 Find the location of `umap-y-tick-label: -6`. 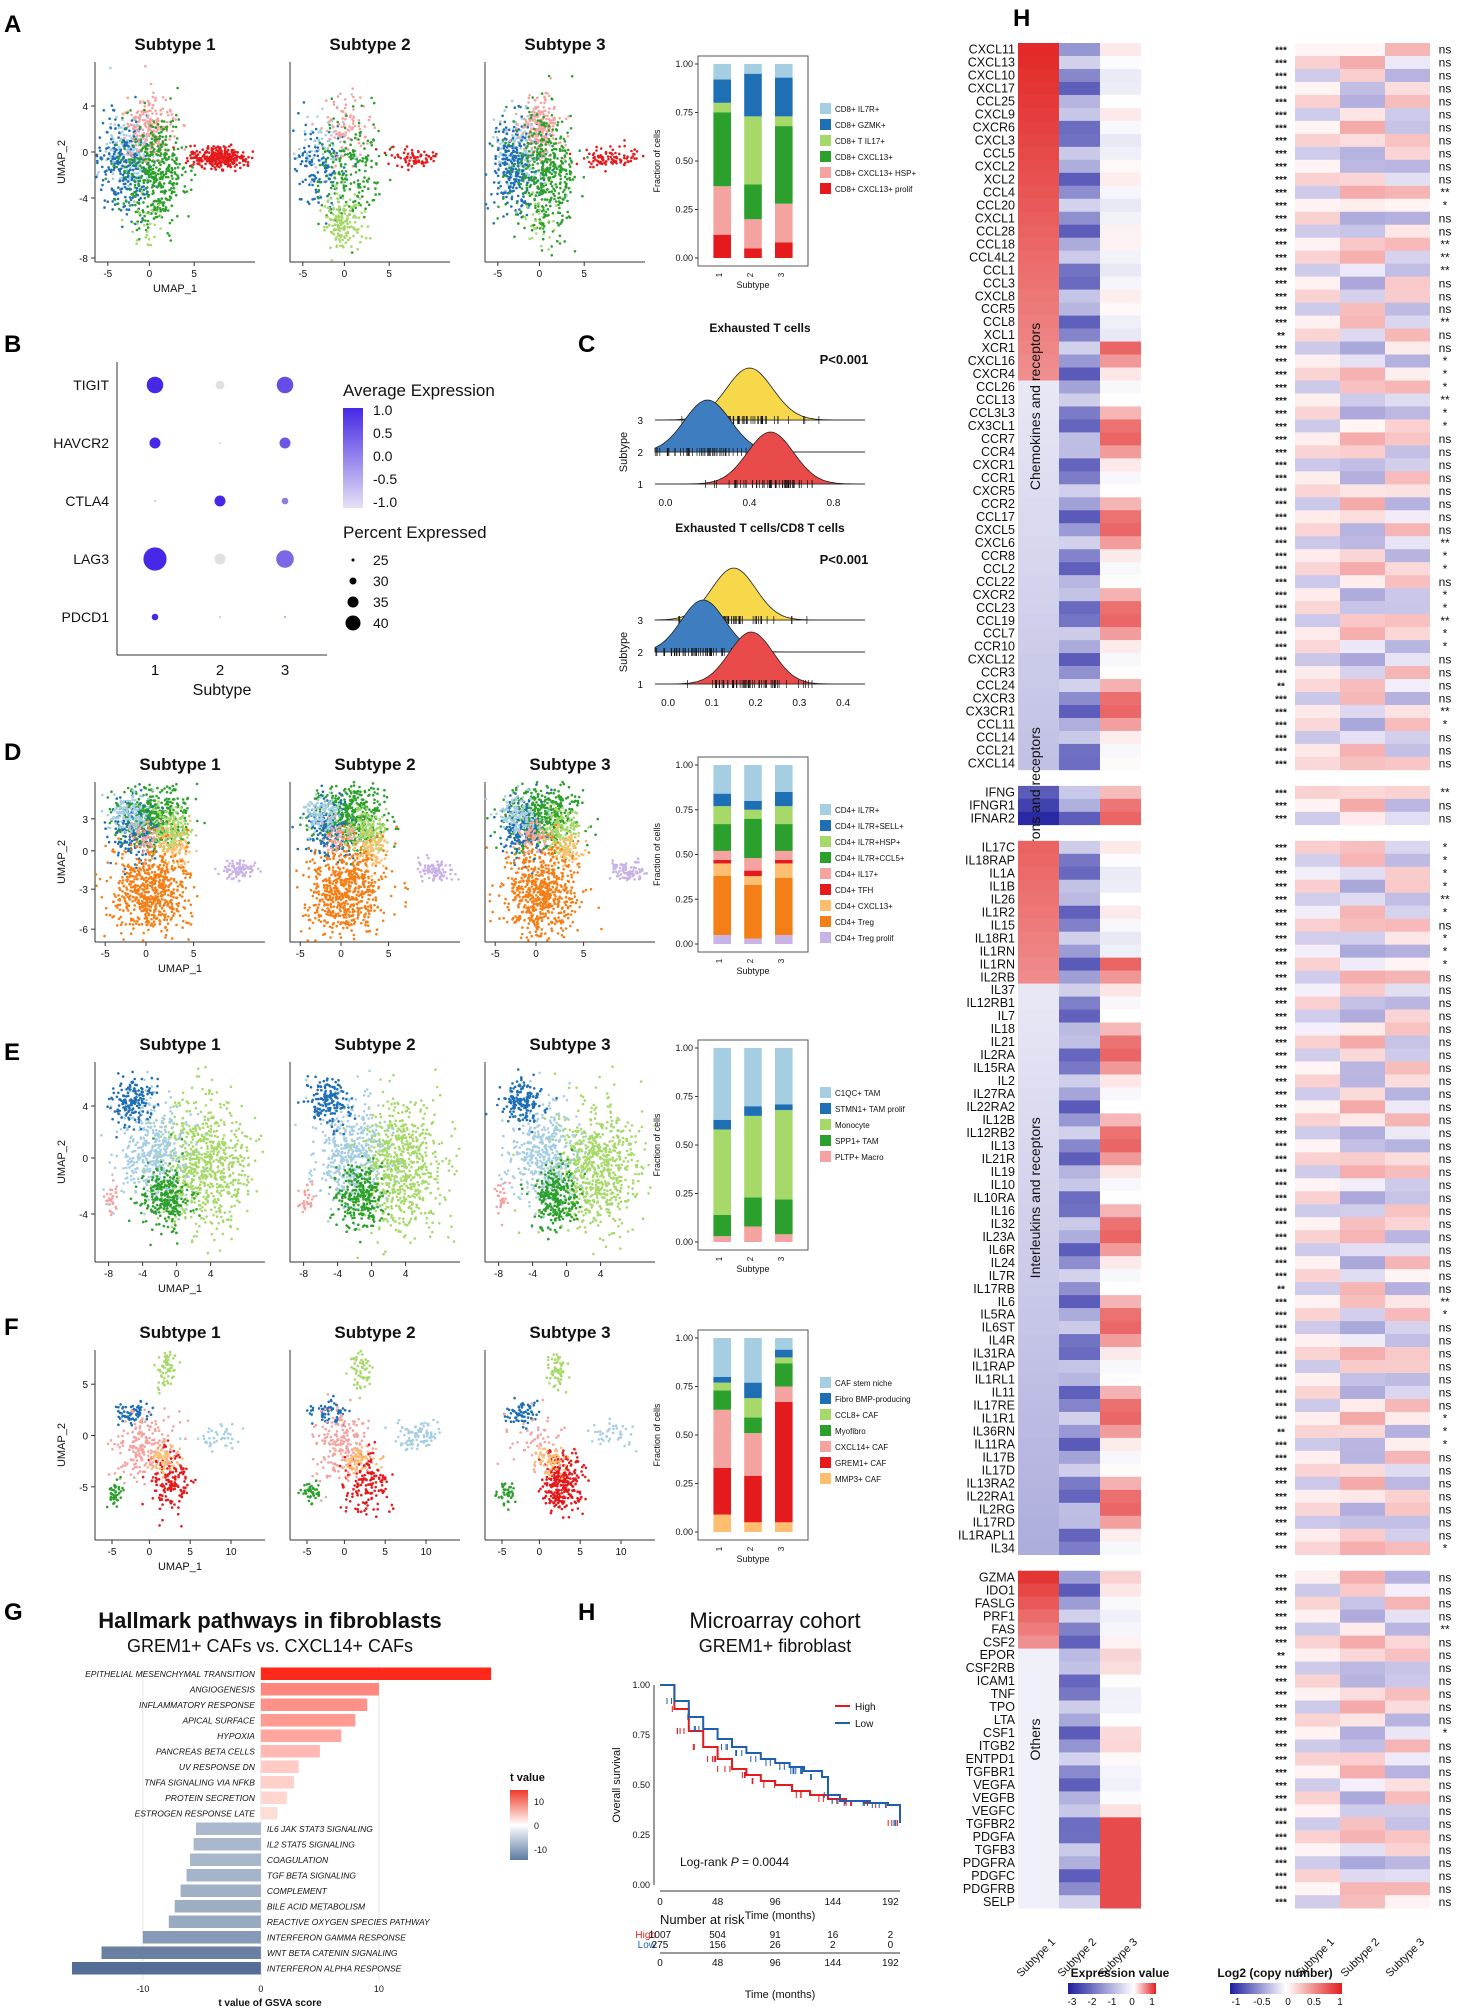

umap-y-tick-label: -6 is located at coordinates (83, 930).